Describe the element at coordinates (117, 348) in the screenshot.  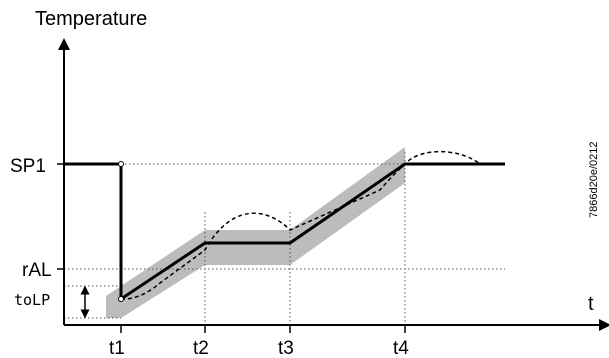
I see `t1-label: t1` at that location.